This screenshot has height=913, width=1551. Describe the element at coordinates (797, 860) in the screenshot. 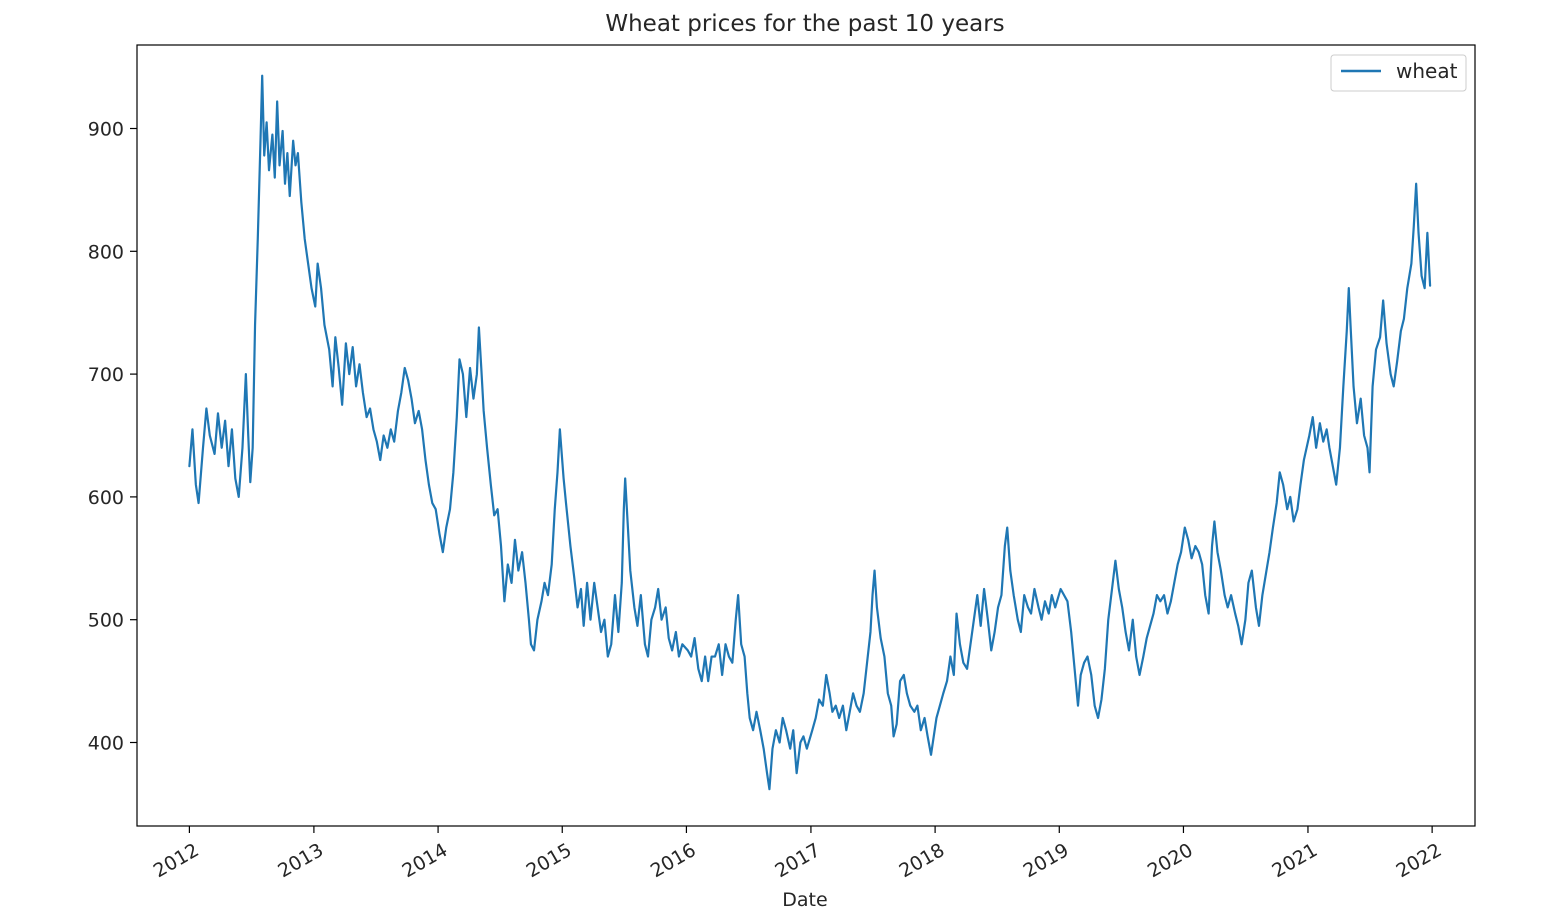

I see `x-tick-label: 2017` at that location.